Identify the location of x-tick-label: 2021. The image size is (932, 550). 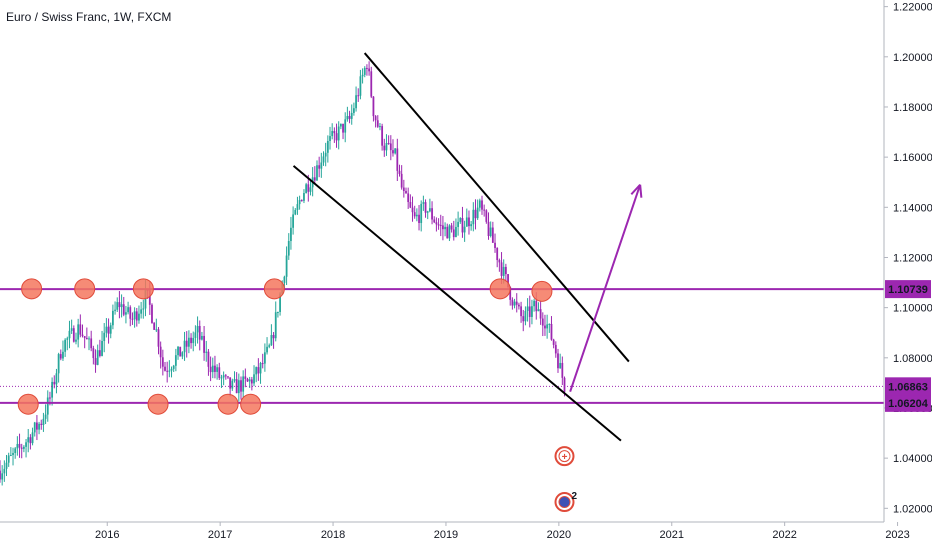
(672, 535).